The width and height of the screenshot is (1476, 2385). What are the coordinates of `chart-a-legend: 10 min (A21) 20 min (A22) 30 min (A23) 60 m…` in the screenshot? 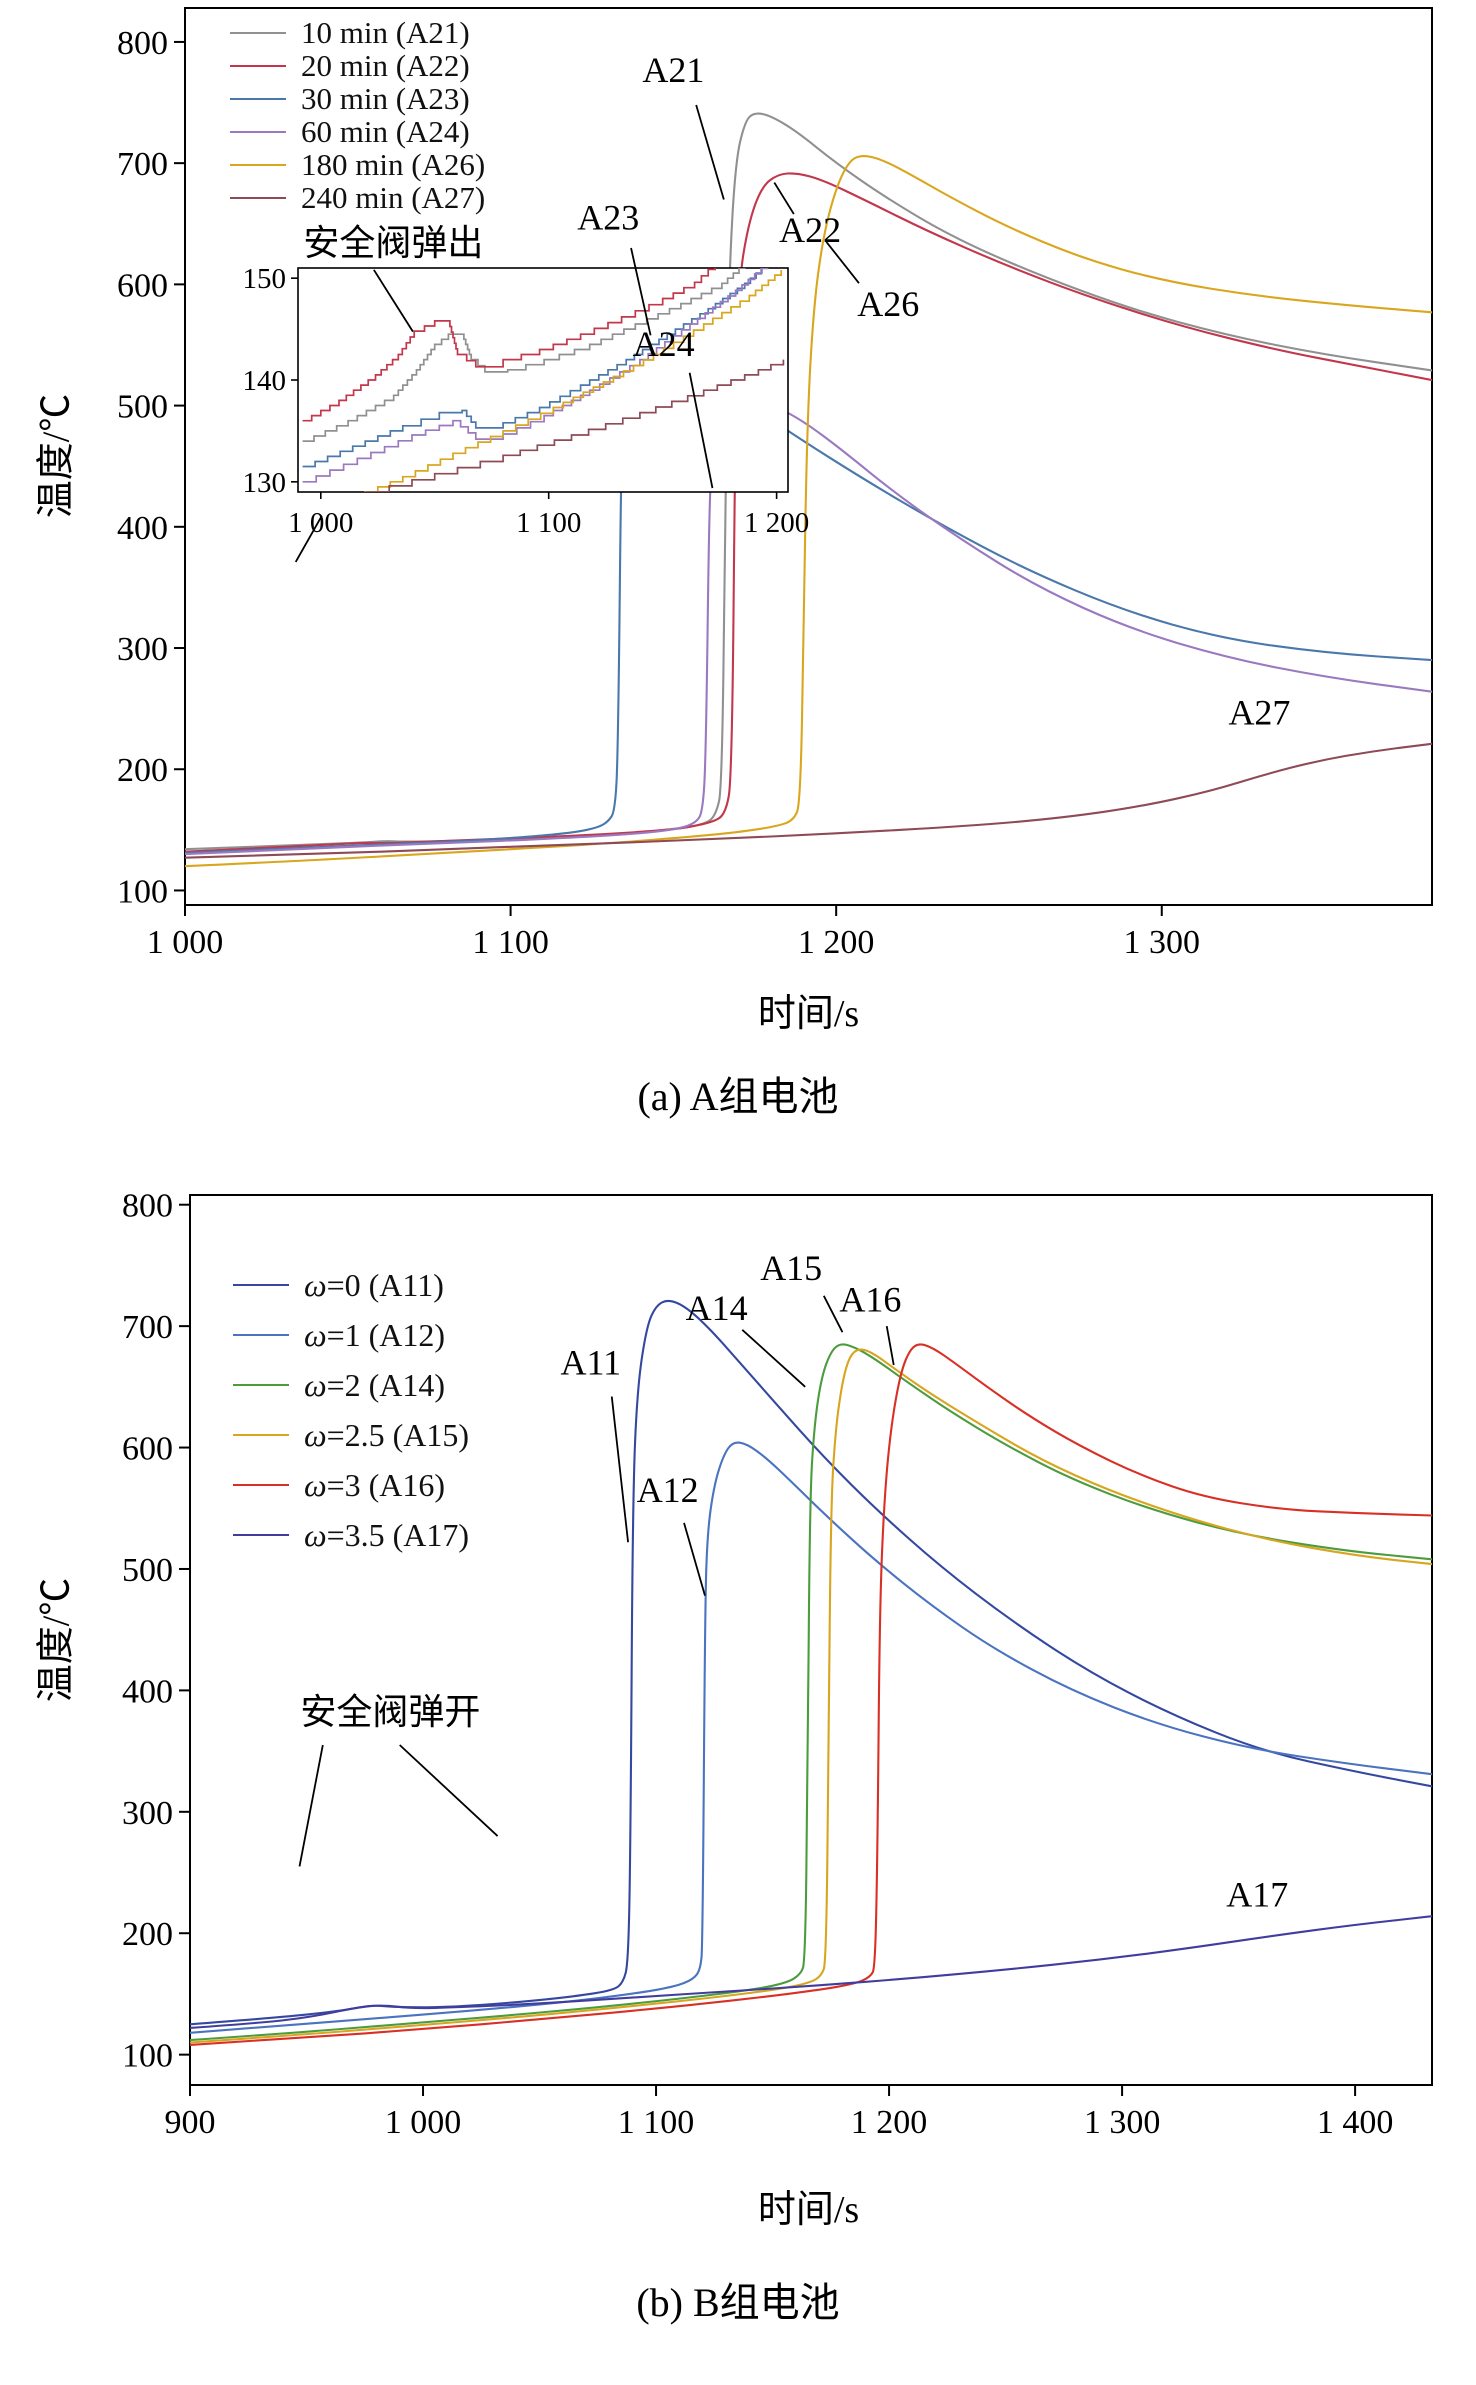 It's located at (358, 114).